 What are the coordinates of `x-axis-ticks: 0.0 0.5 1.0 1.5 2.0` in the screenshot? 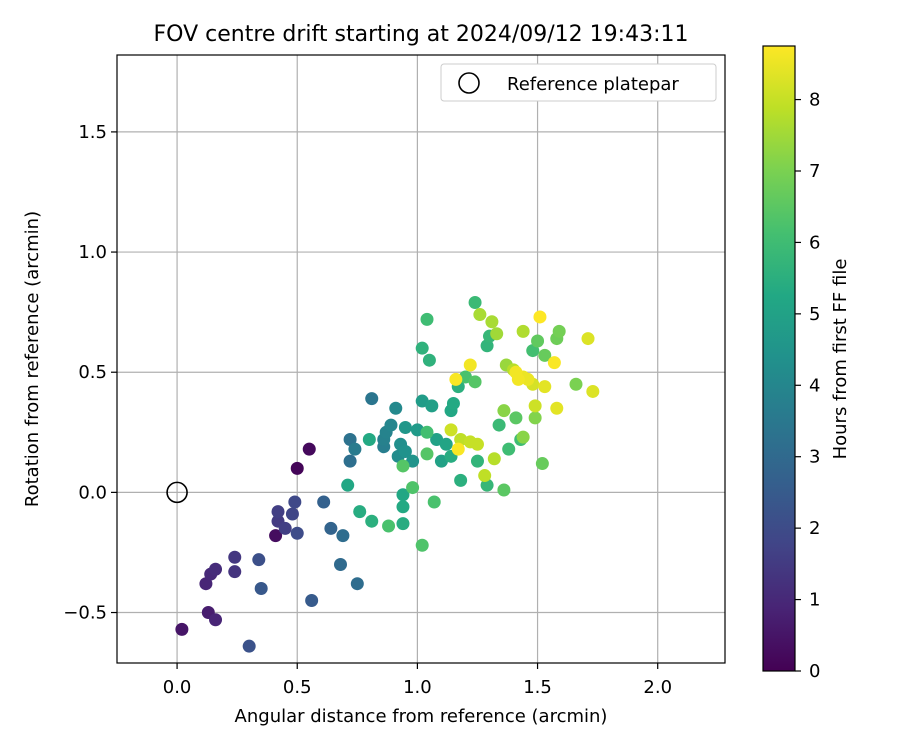 It's located at (417, 680).